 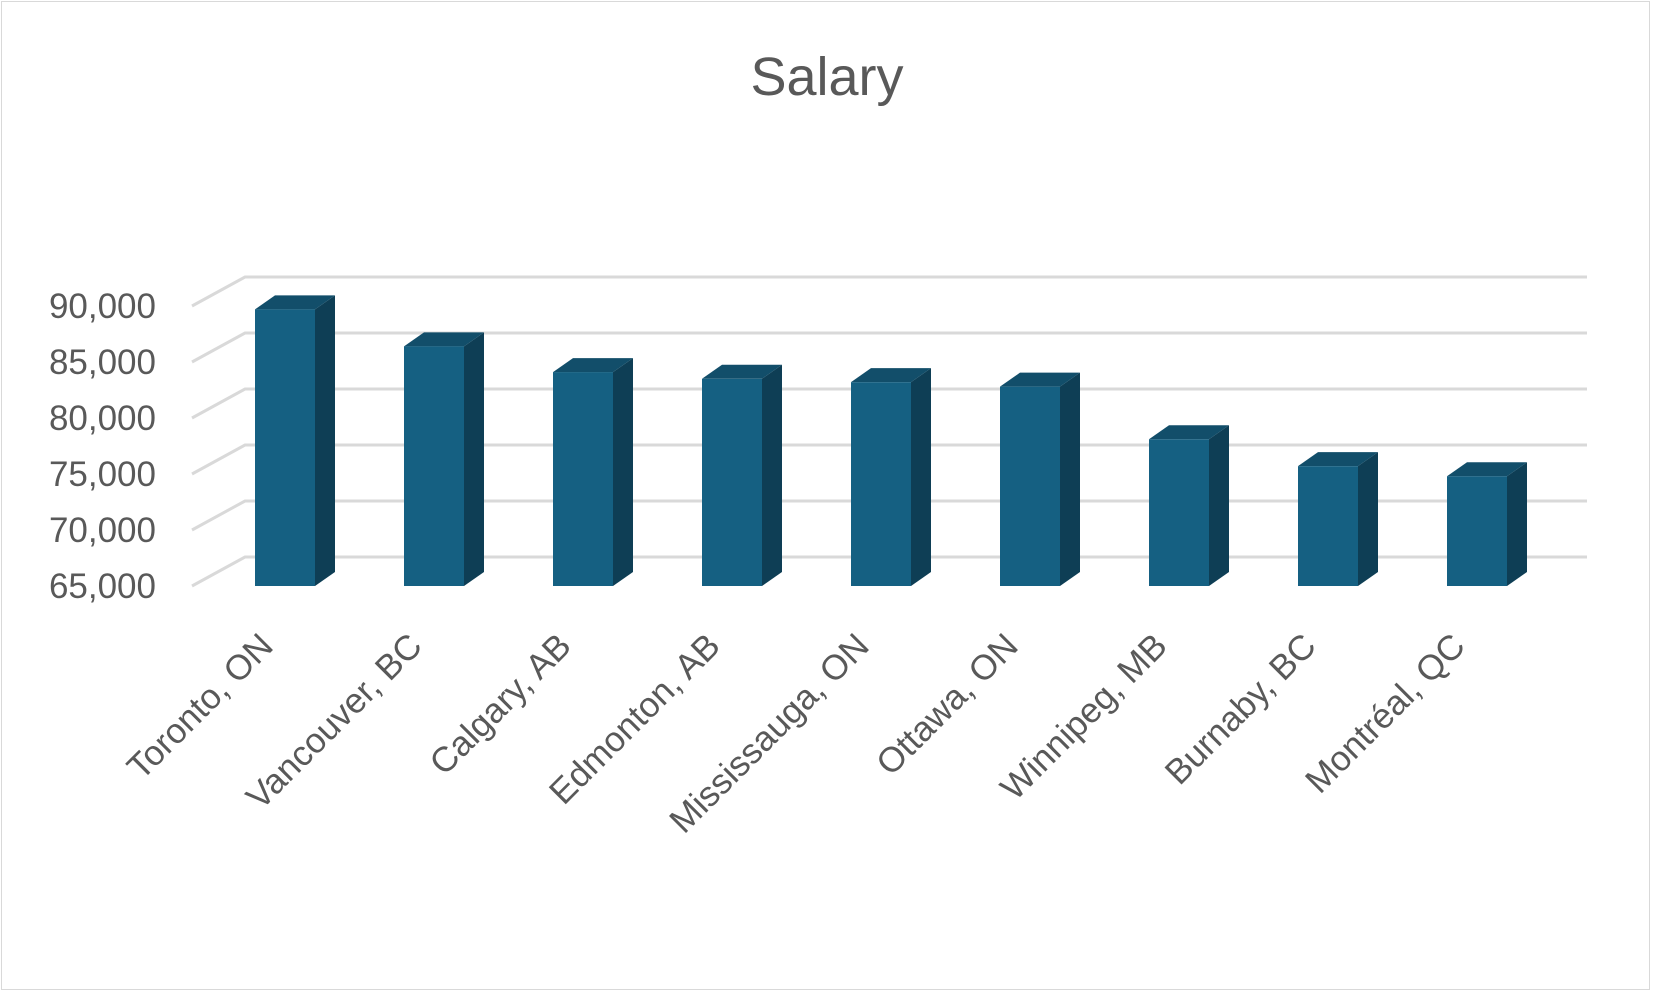 What do you see at coordinates (947, 704) in the screenshot?
I see `x-category-label: Ottawa, ON` at bounding box center [947, 704].